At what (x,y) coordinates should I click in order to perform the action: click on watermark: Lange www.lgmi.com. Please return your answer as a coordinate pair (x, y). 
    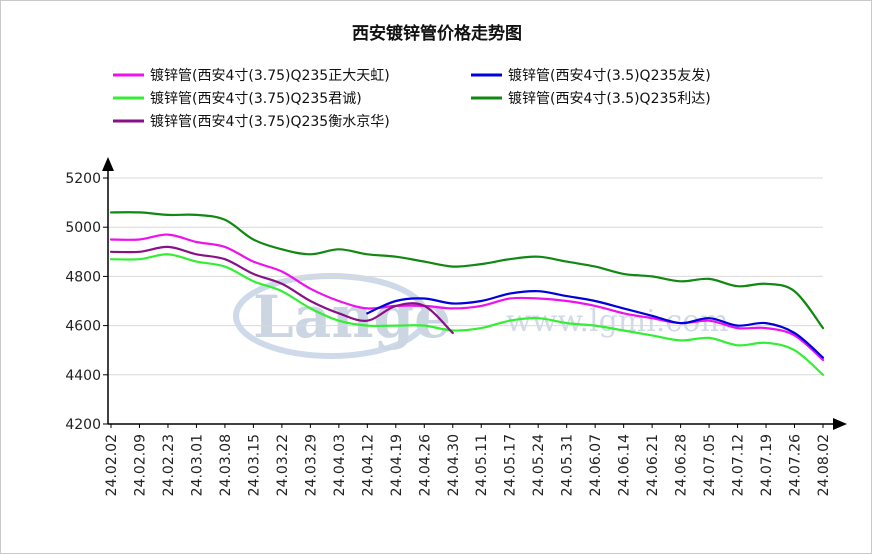
    Looking at the image, I should click on (481, 316).